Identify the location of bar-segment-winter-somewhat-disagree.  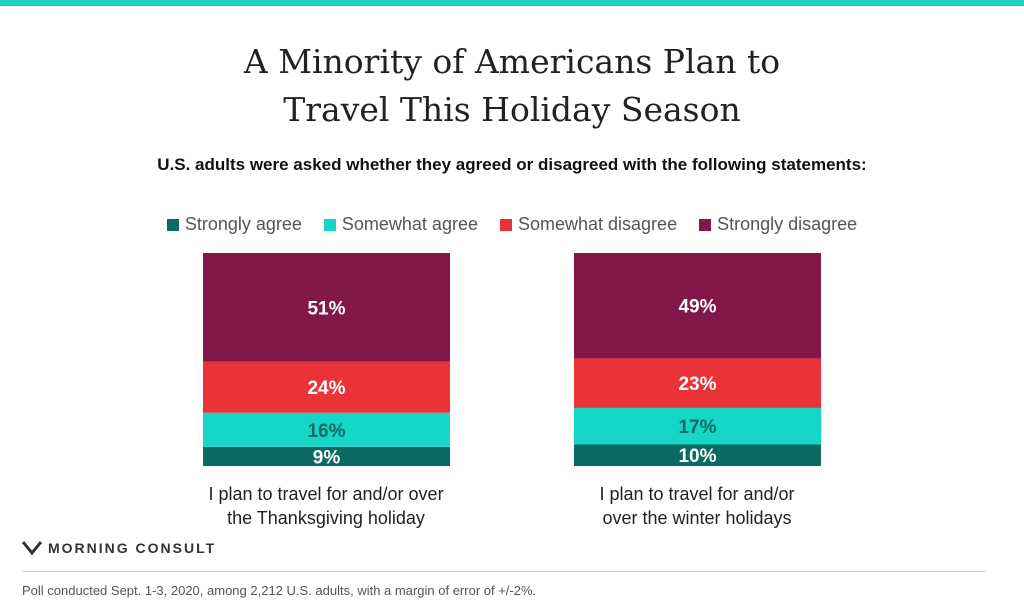
(697, 383).